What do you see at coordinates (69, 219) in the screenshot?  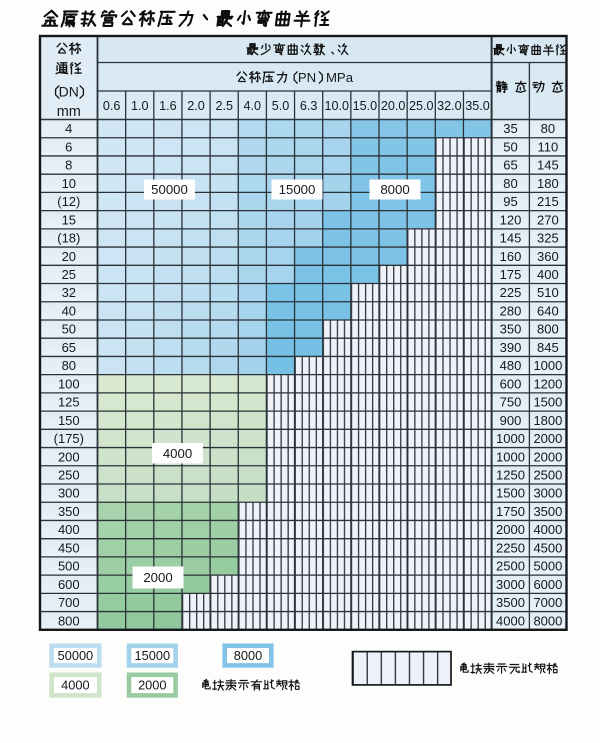 I see `svg-text: 15` at bounding box center [69, 219].